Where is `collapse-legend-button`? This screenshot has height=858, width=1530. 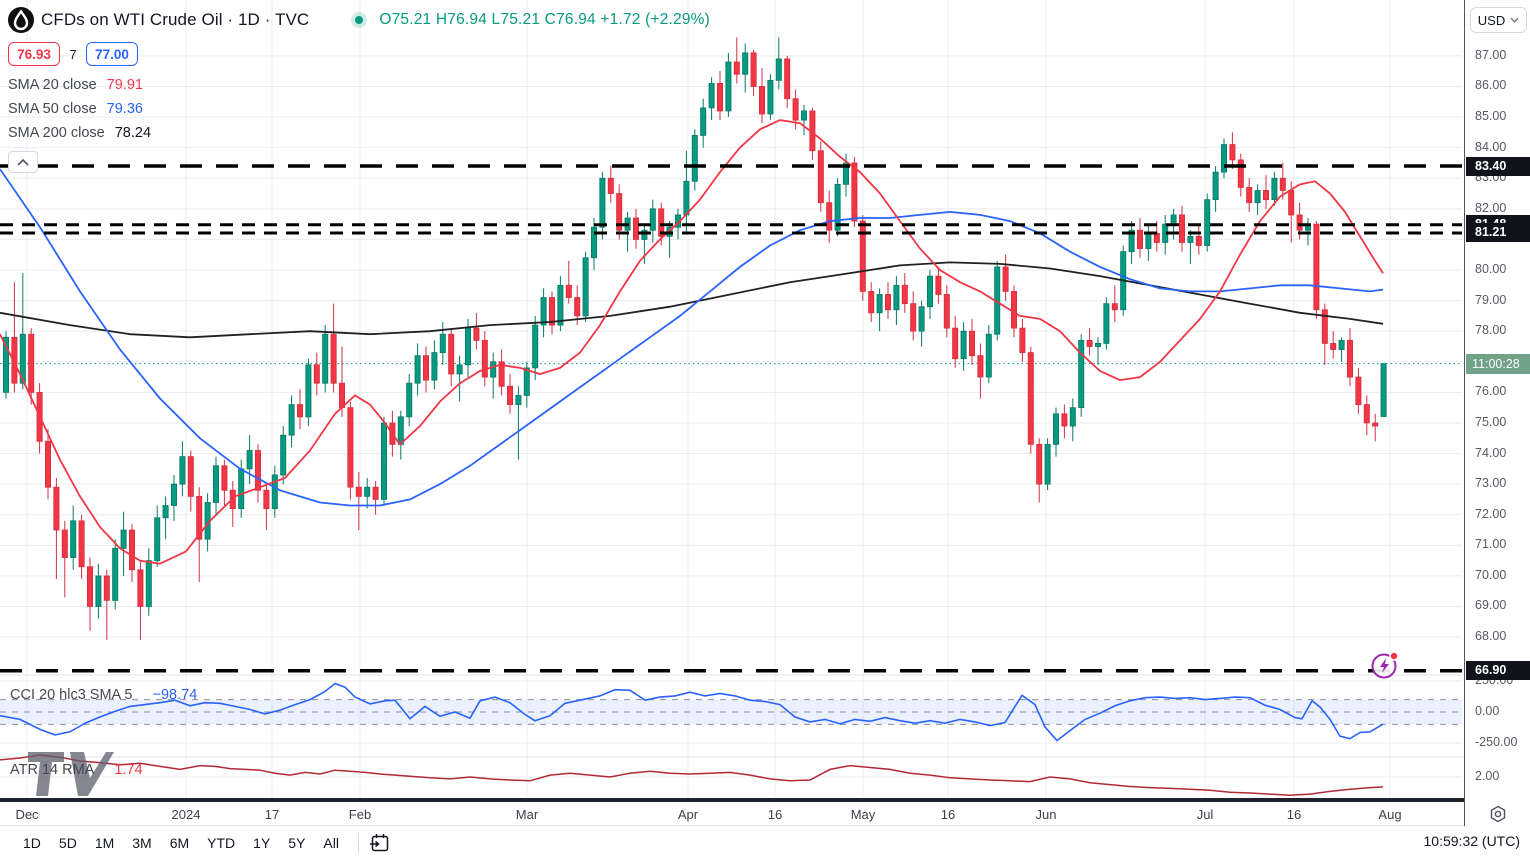 collapse-legend-button is located at coordinates (23, 162).